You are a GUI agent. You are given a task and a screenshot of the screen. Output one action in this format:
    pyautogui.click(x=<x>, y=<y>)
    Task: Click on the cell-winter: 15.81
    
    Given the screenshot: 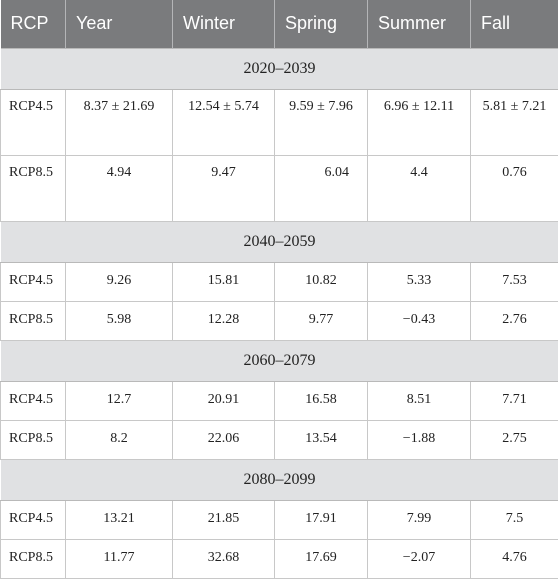 What is the action you would take?
    pyautogui.click(x=224, y=281)
    